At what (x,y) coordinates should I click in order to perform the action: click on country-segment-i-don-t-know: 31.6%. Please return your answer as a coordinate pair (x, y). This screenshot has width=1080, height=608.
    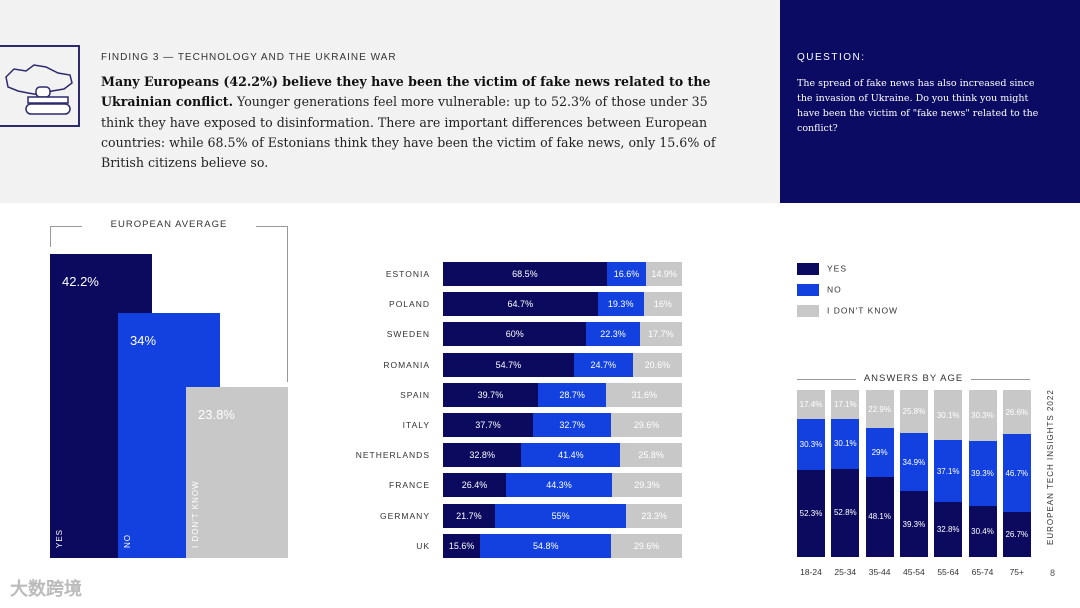
    Looking at the image, I should click on (644, 394).